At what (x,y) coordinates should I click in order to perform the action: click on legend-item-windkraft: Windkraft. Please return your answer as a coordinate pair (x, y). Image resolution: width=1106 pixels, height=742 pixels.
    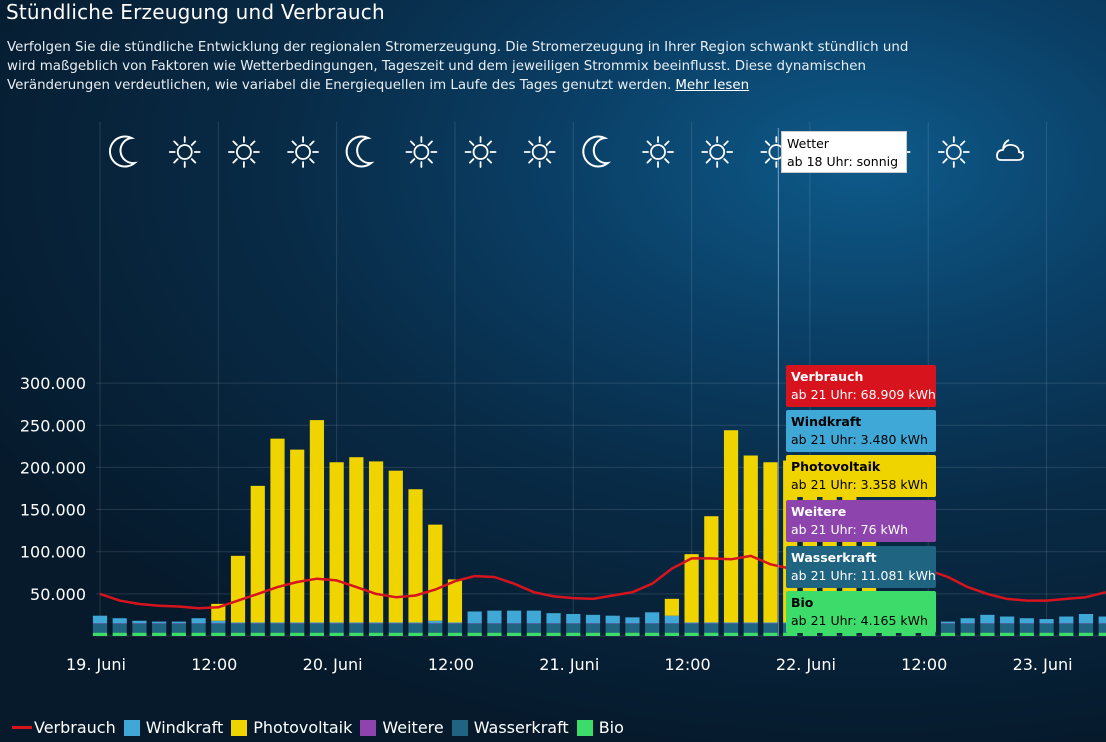
    Looking at the image, I should click on (173, 727).